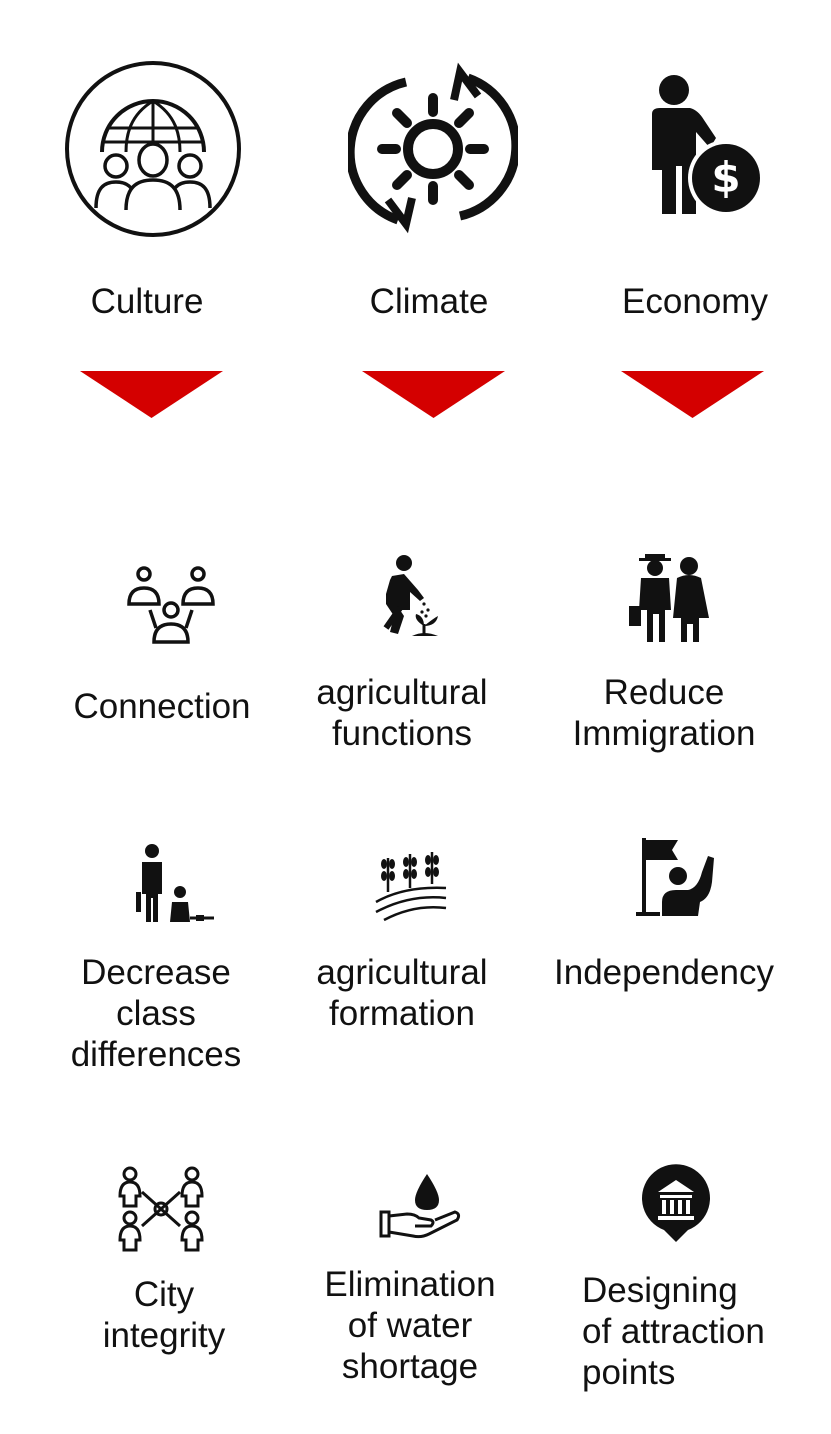  What do you see at coordinates (153, 149) in the screenshot?
I see `globe-people-icon` at bounding box center [153, 149].